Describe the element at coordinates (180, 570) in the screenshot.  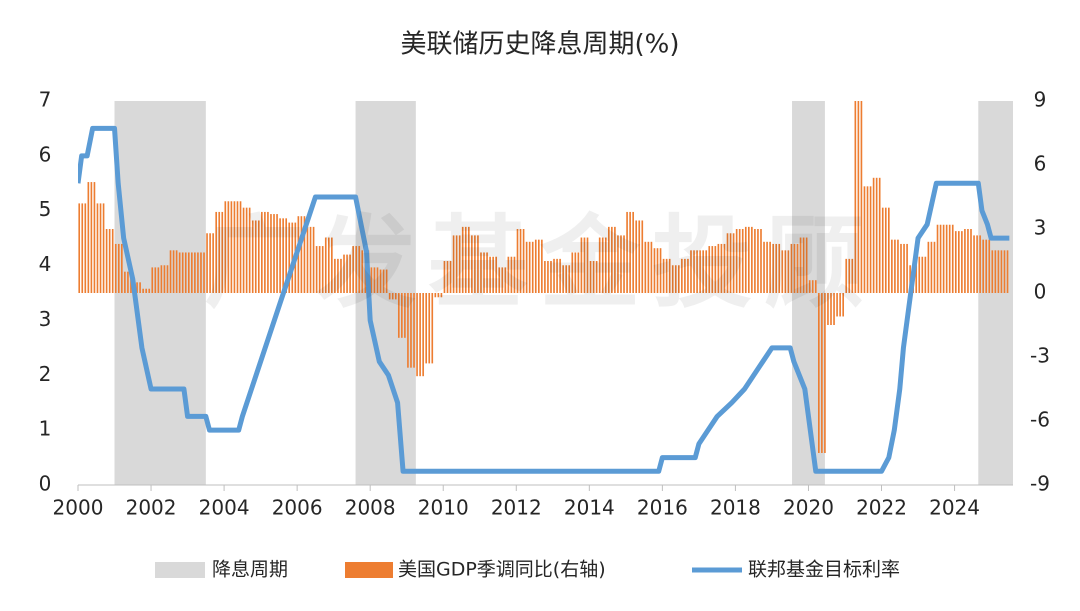
I see `legend-swatch` at that location.